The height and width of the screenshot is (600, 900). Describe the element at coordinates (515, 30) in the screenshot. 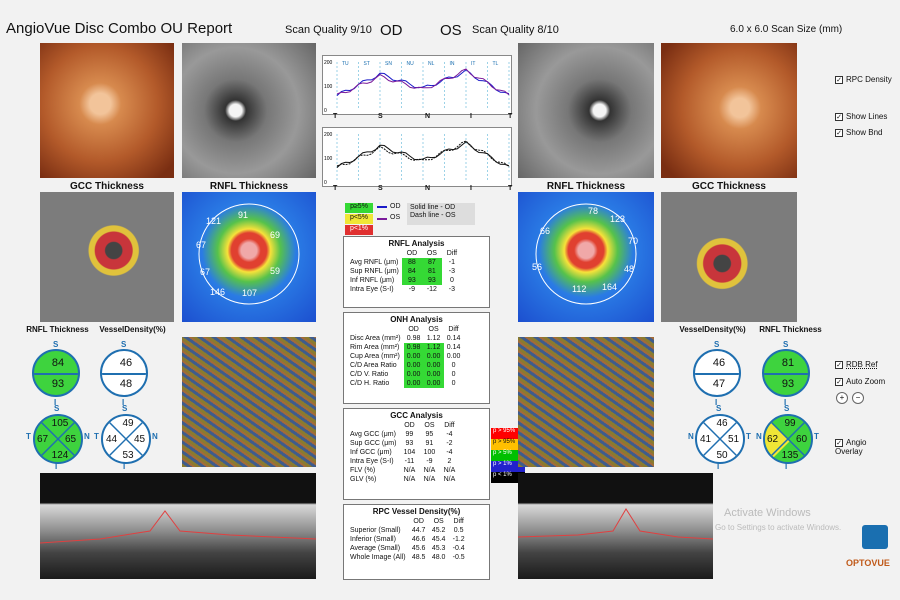

I see `scan-quality-os: Scan Quality 8/10` at that location.